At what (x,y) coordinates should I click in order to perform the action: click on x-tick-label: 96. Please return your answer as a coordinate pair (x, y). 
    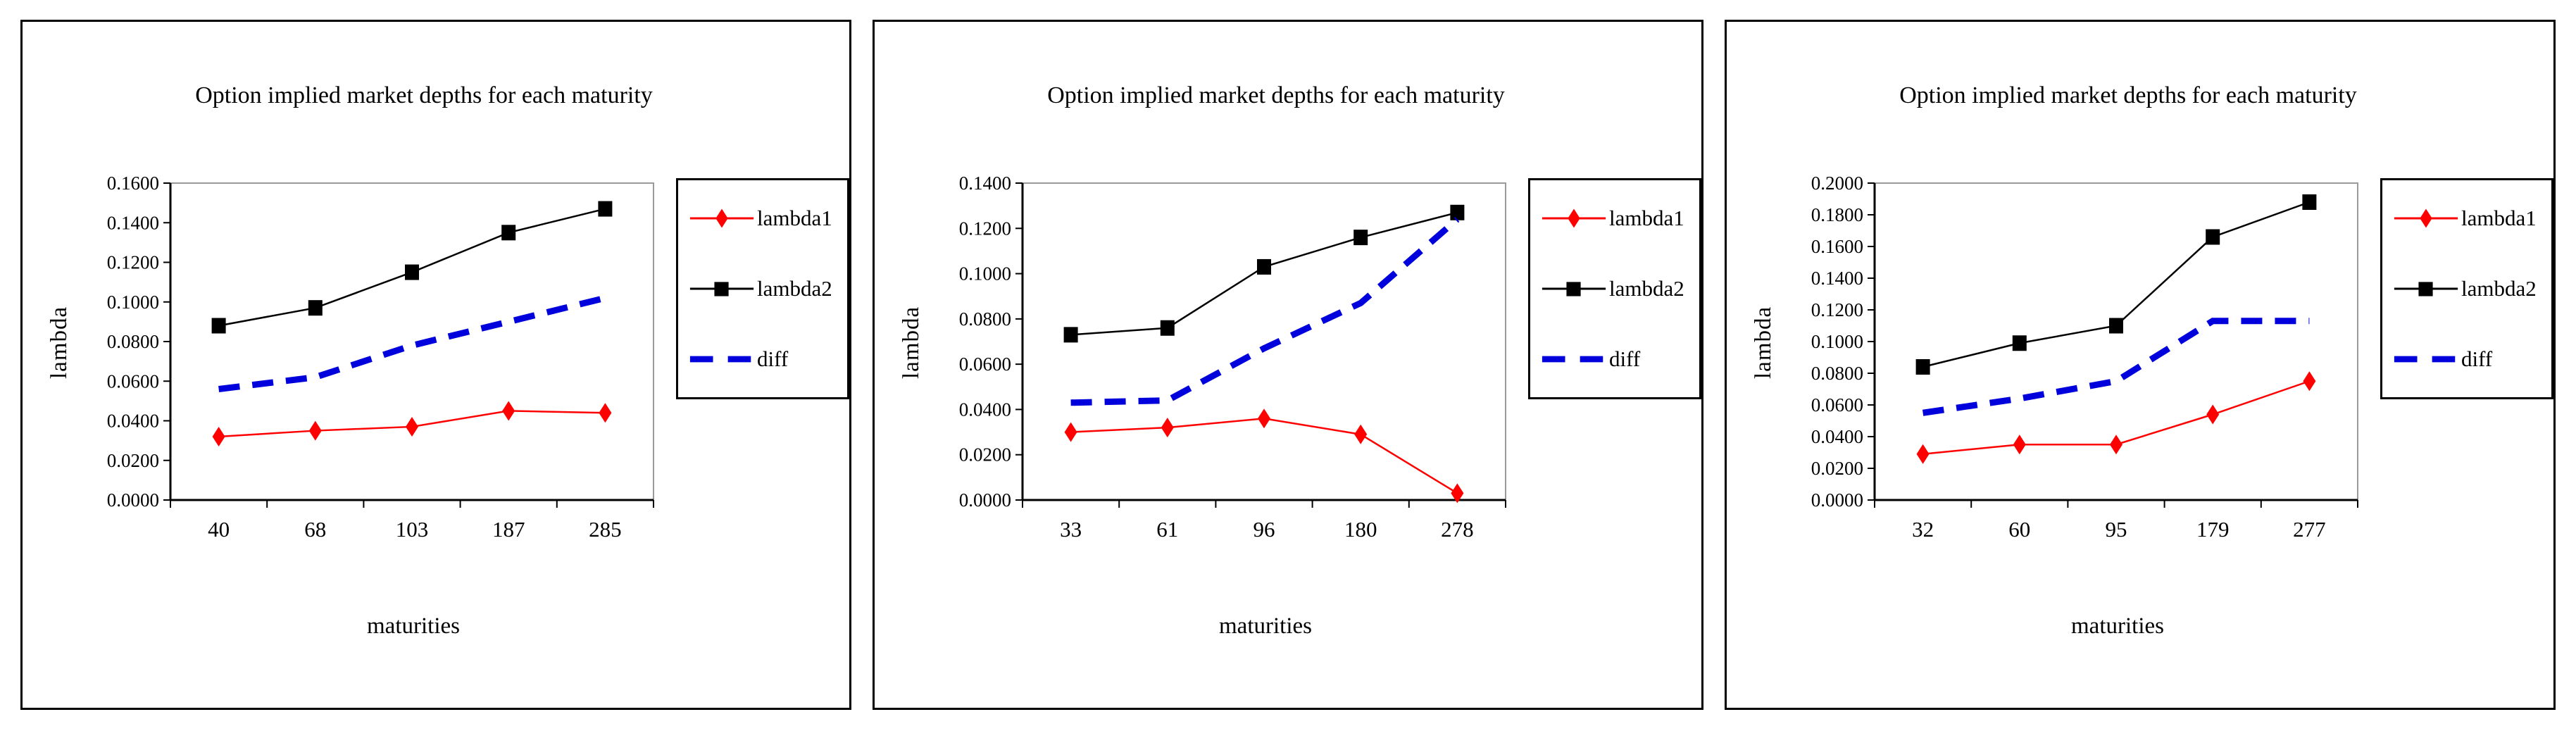
    Looking at the image, I should click on (1264, 529).